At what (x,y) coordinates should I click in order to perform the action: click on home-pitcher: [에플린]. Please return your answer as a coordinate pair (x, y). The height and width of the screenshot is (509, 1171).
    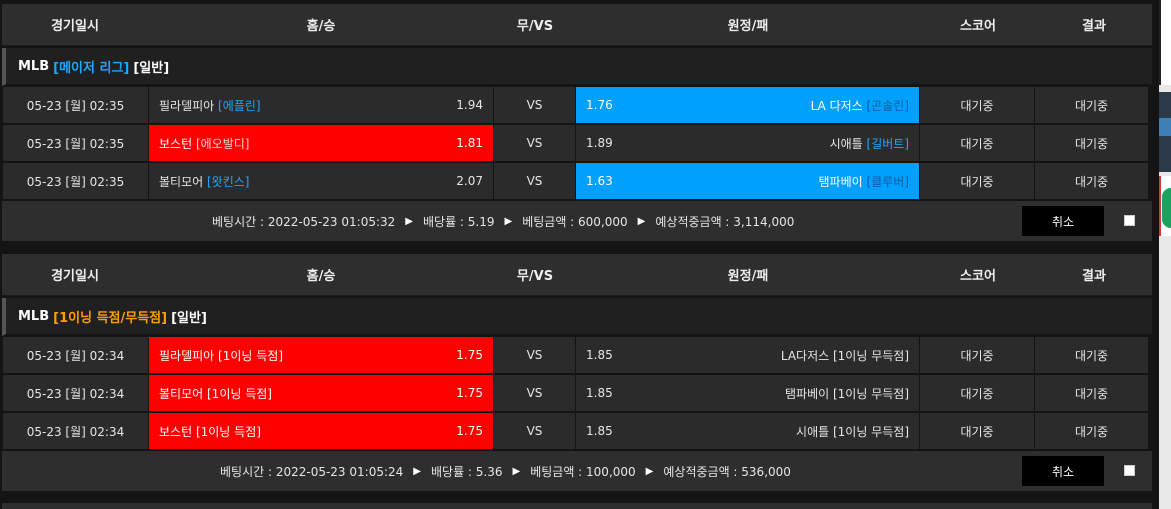
    Looking at the image, I should click on (239, 105).